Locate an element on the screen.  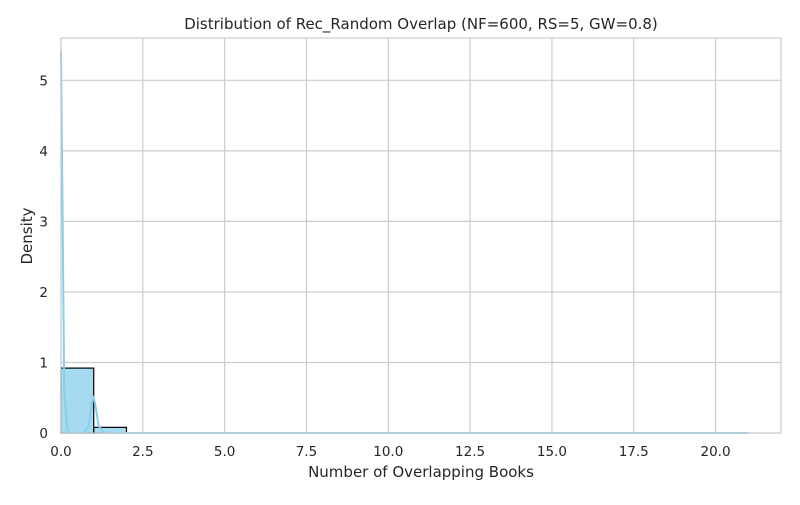
x-tick-label: 2.5 is located at coordinates (142, 452).